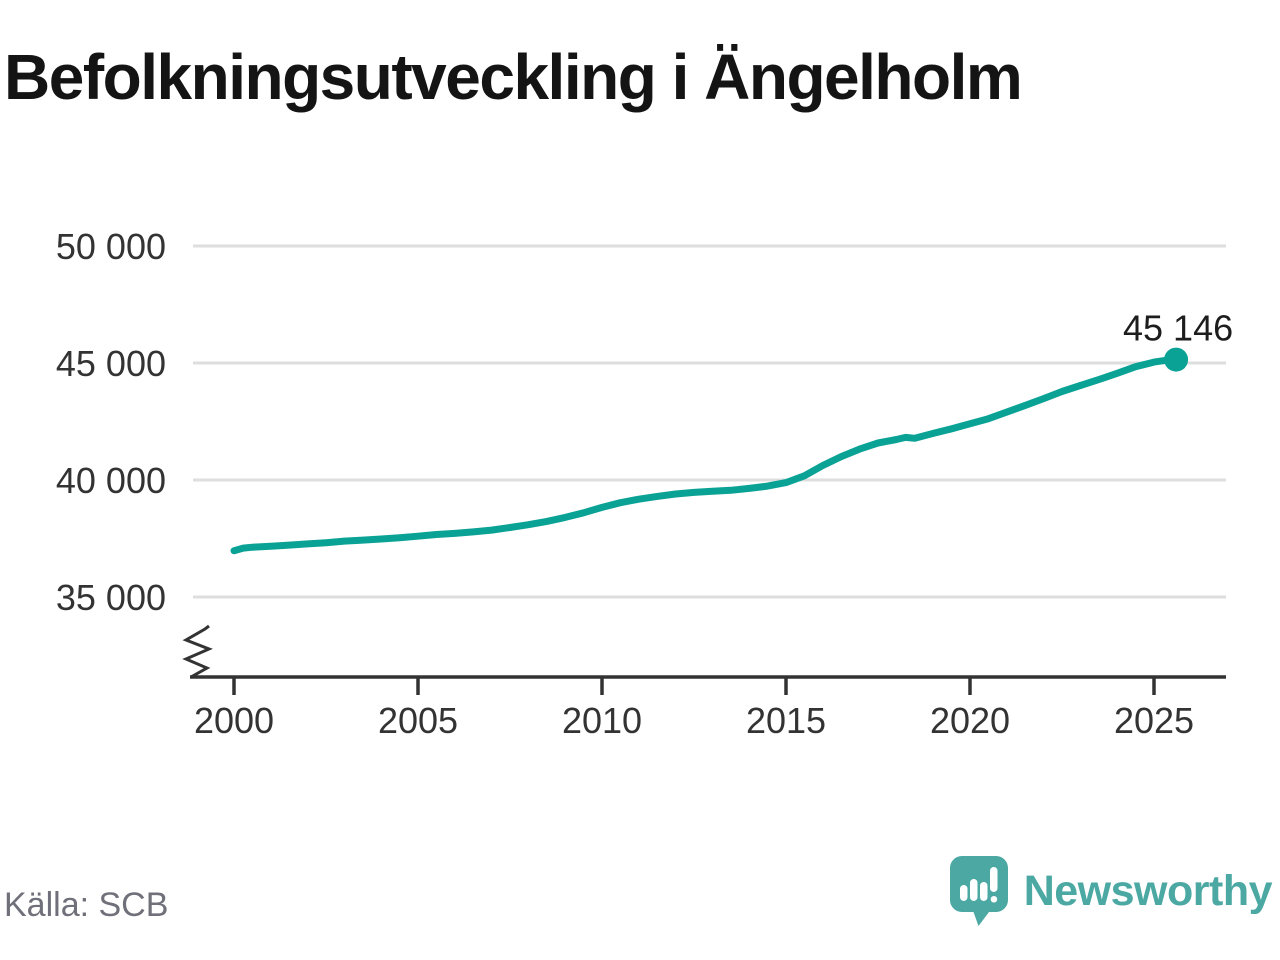  I want to click on x-axis-tick-label: 2010, so click(602, 720).